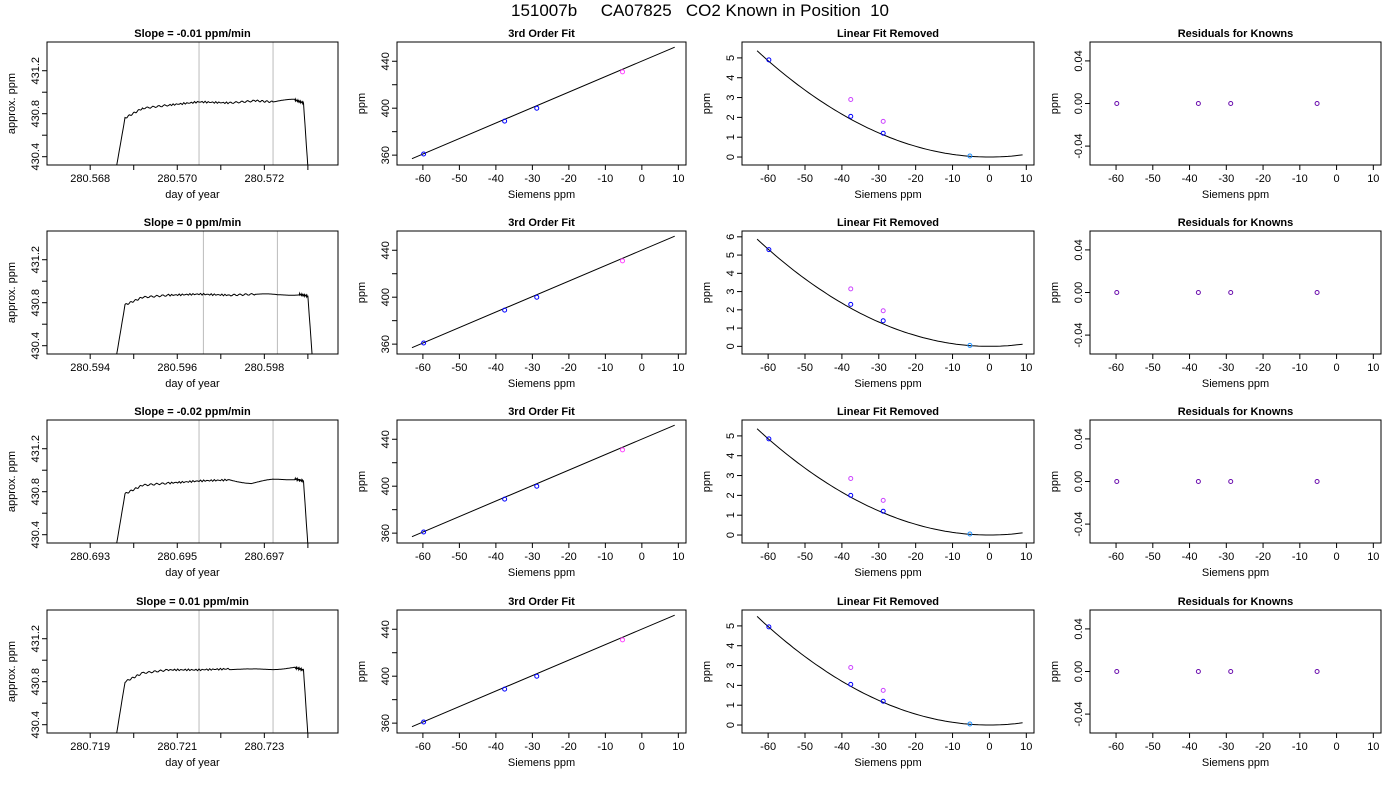 The image size is (1400, 800). What do you see at coordinates (731, 78) in the screenshot?
I see `y-tick-label: 4` at bounding box center [731, 78].